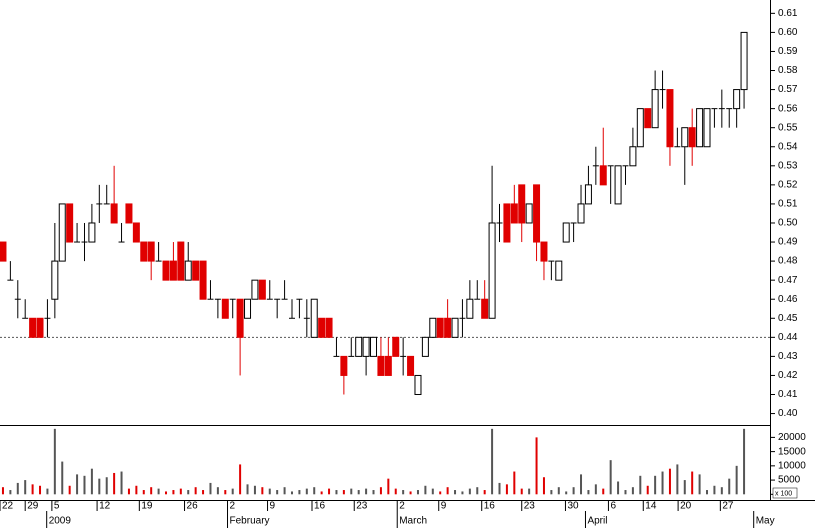 The width and height of the screenshot is (815, 528). Describe the element at coordinates (573, 506) in the screenshot. I see `x-tick-label: 30` at that location.